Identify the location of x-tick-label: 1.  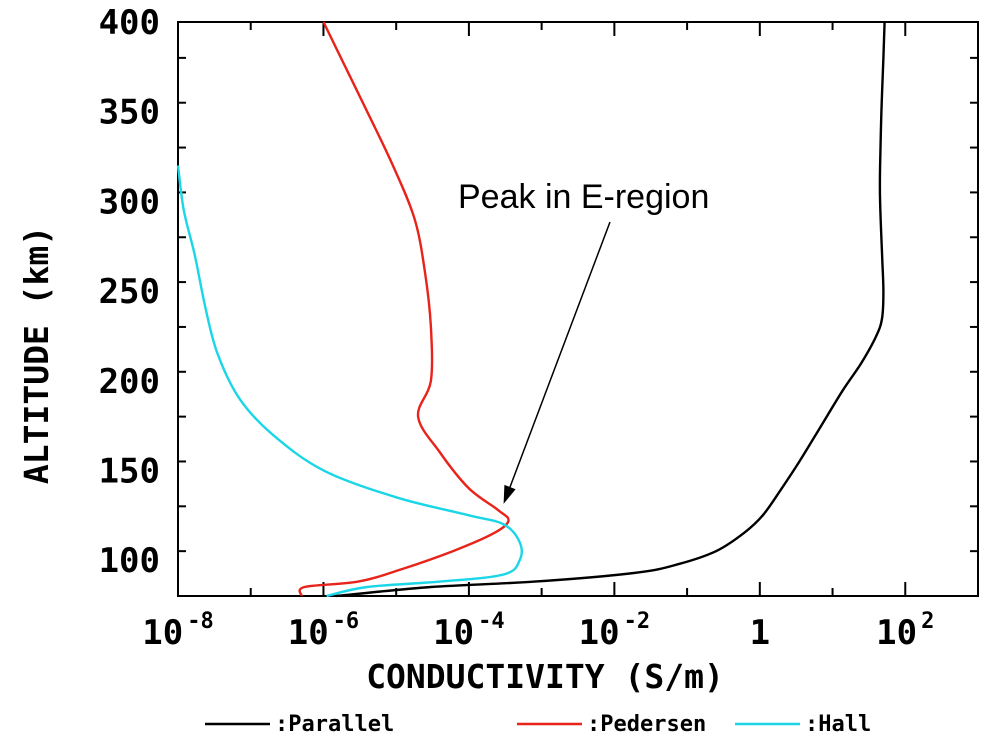
(760, 633).